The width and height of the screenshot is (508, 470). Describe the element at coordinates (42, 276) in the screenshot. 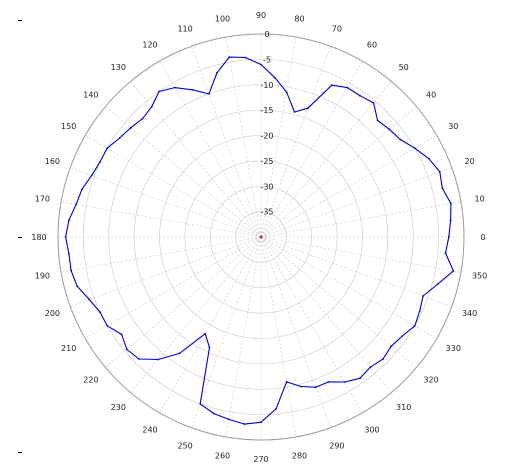

I see `angle-tick-label: 190` at that location.